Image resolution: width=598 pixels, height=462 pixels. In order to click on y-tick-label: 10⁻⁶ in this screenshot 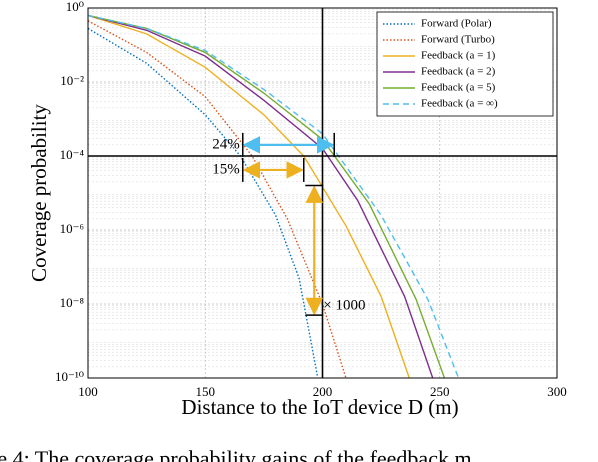, I will do `click(72, 228)`.